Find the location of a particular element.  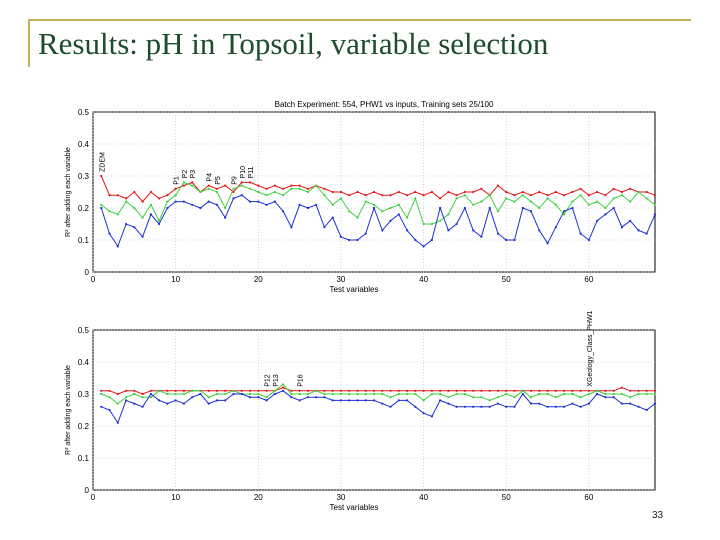

page-number: 33 is located at coordinates (658, 515).